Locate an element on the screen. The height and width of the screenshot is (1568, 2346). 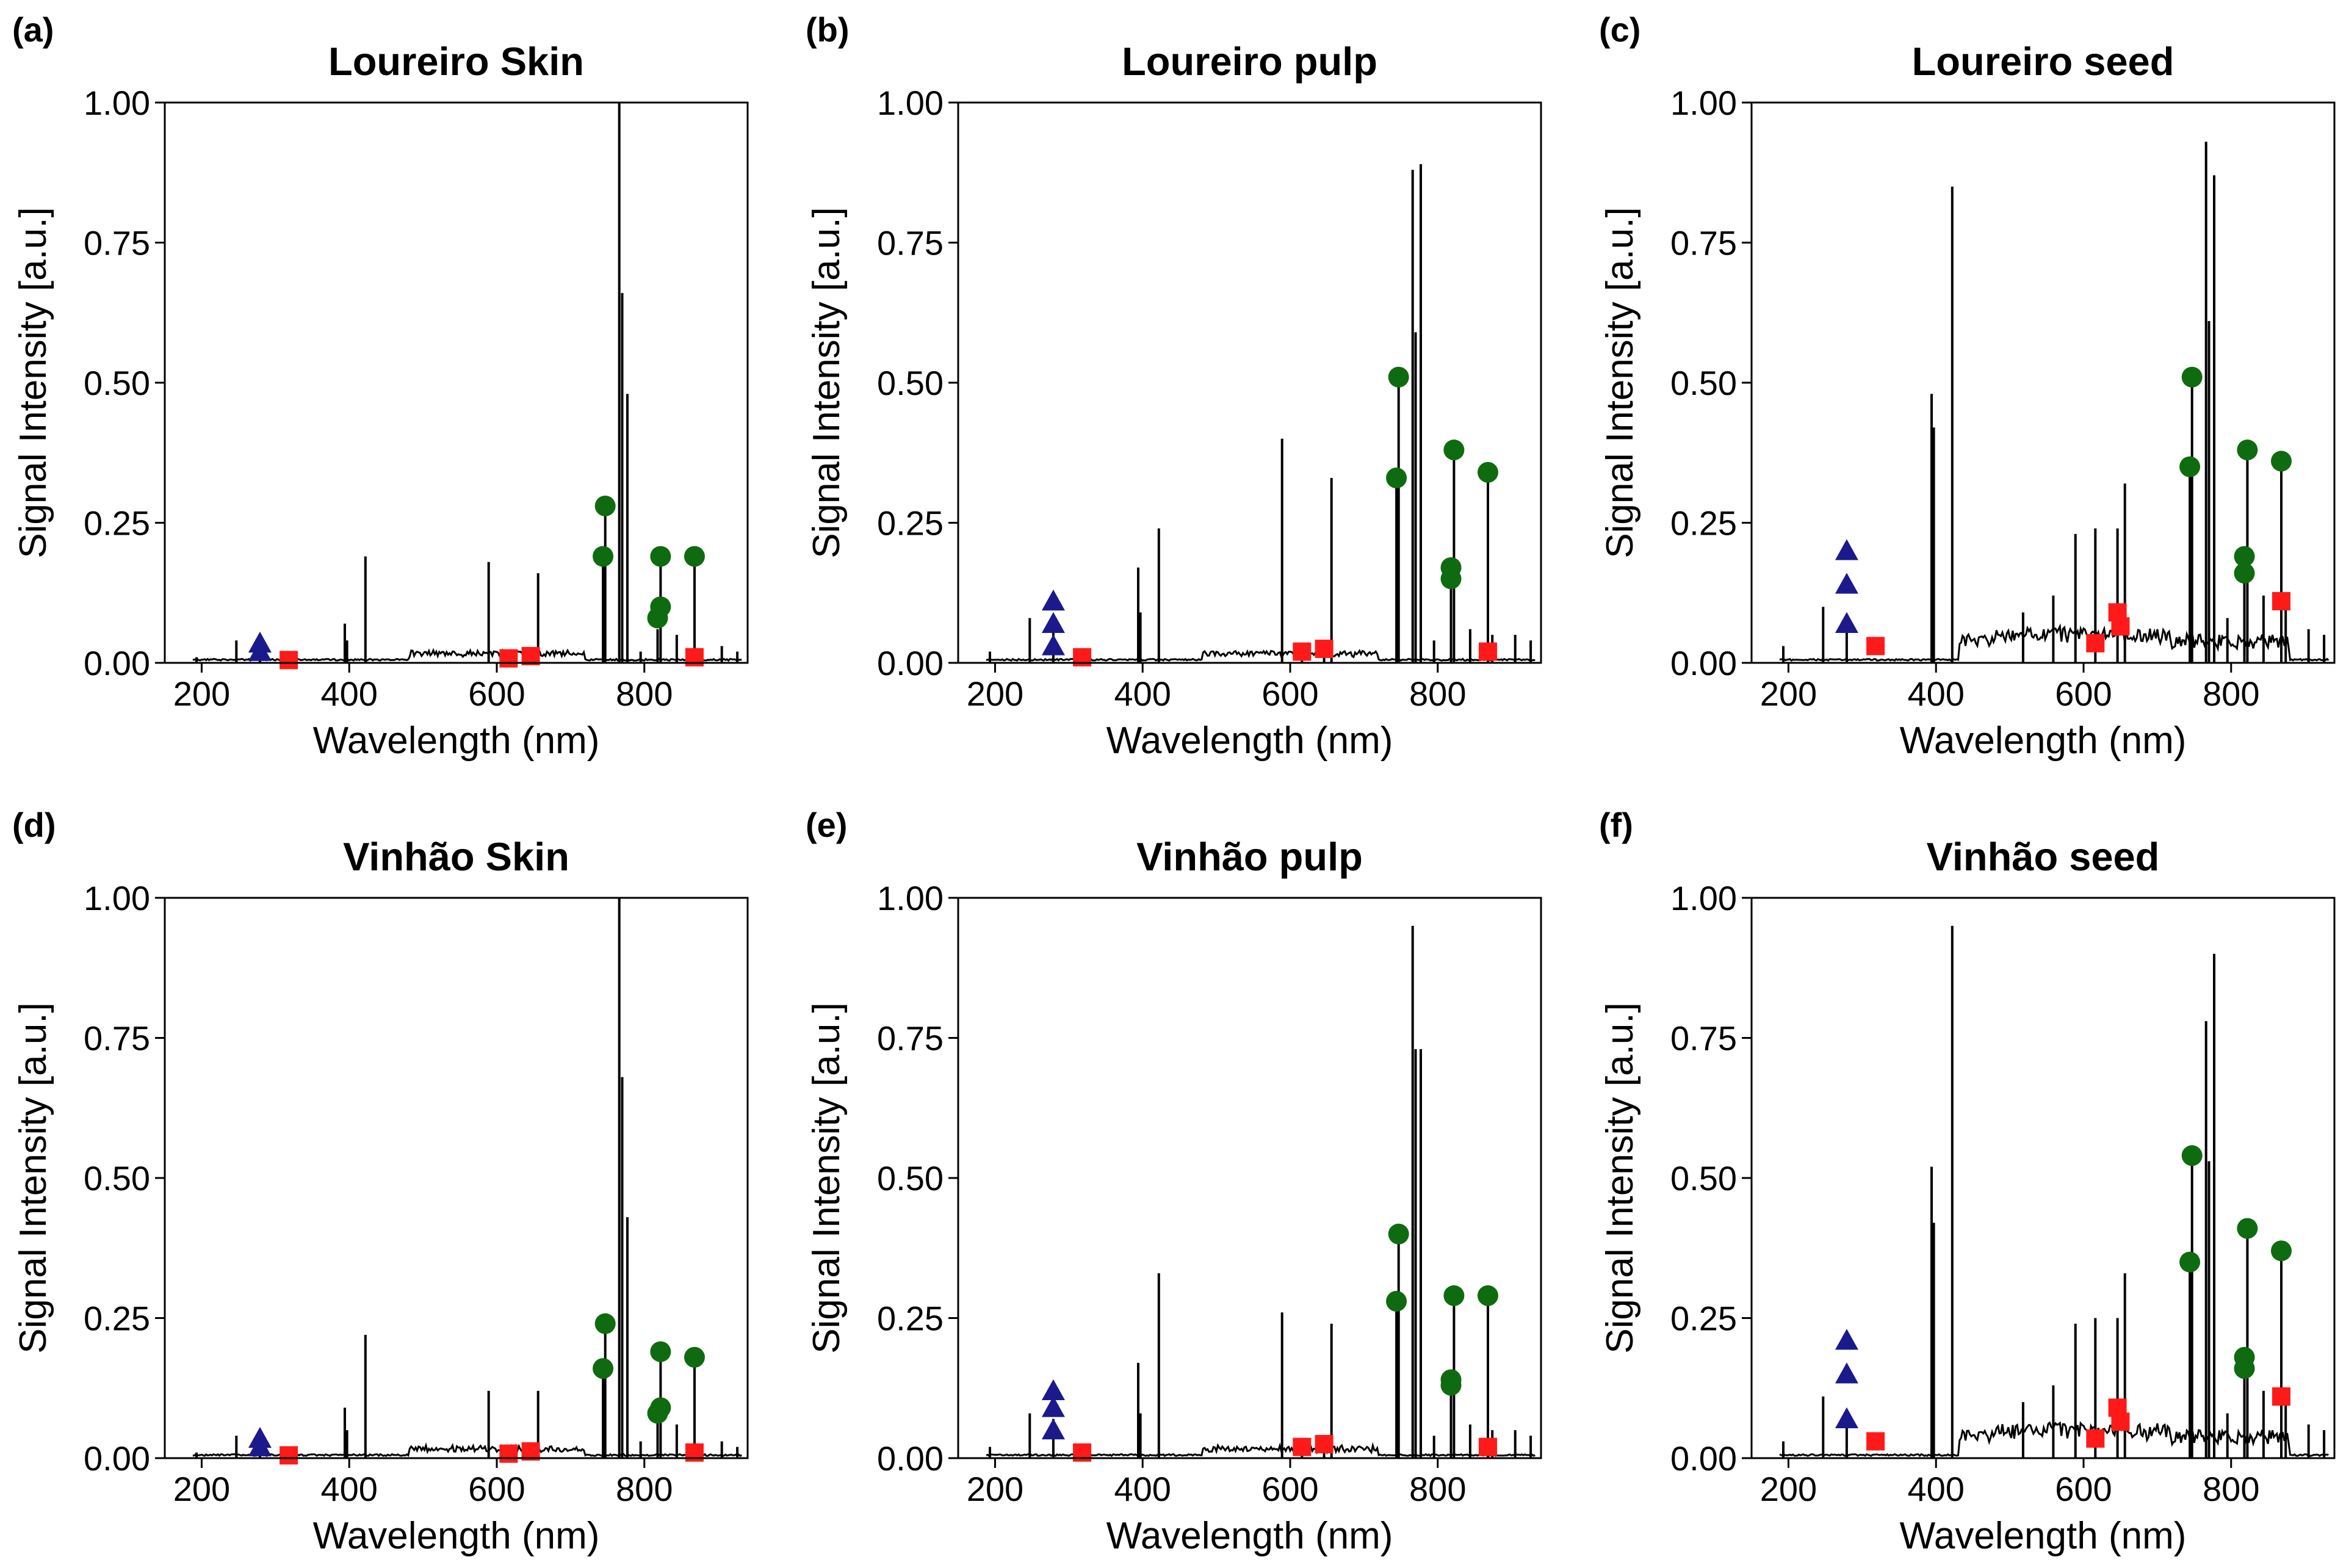
panel-title: Vinhão seed is located at coordinates (2043, 856).